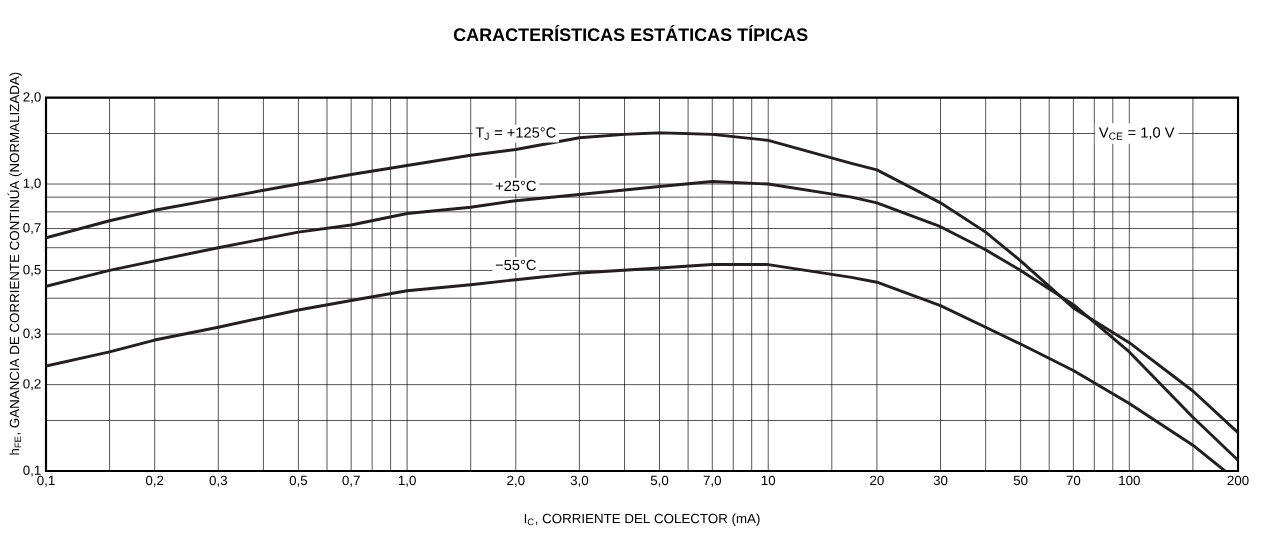  What do you see at coordinates (32, 98) in the screenshot?
I see `y-tick-label: 2,0` at bounding box center [32, 98].